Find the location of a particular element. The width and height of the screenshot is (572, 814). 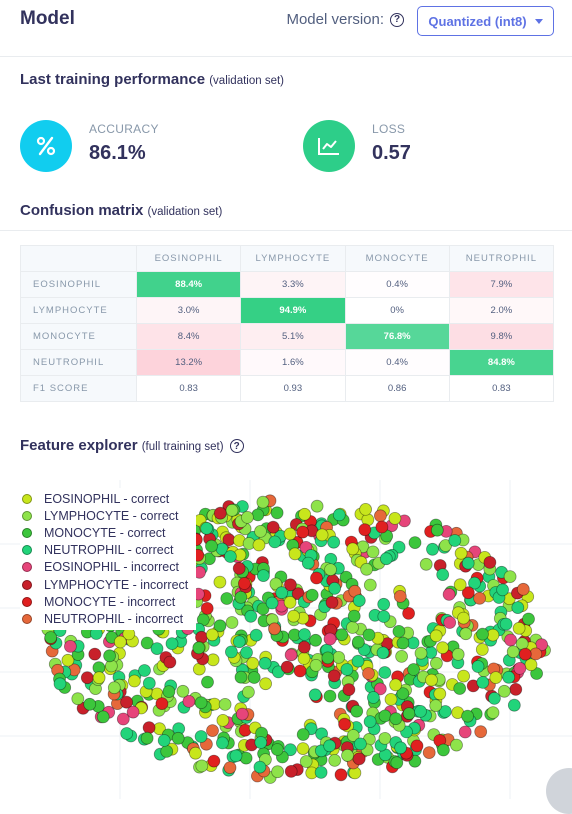

legend-item: LYMPHOCYTE - incorrect is located at coordinates (105, 584).